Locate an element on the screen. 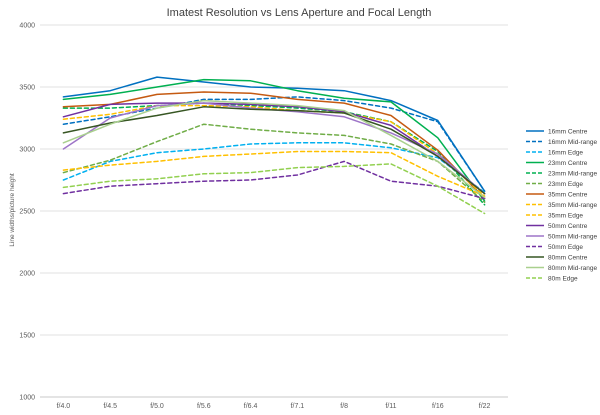  legend-entry: 80mm Centre is located at coordinates (568, 257).